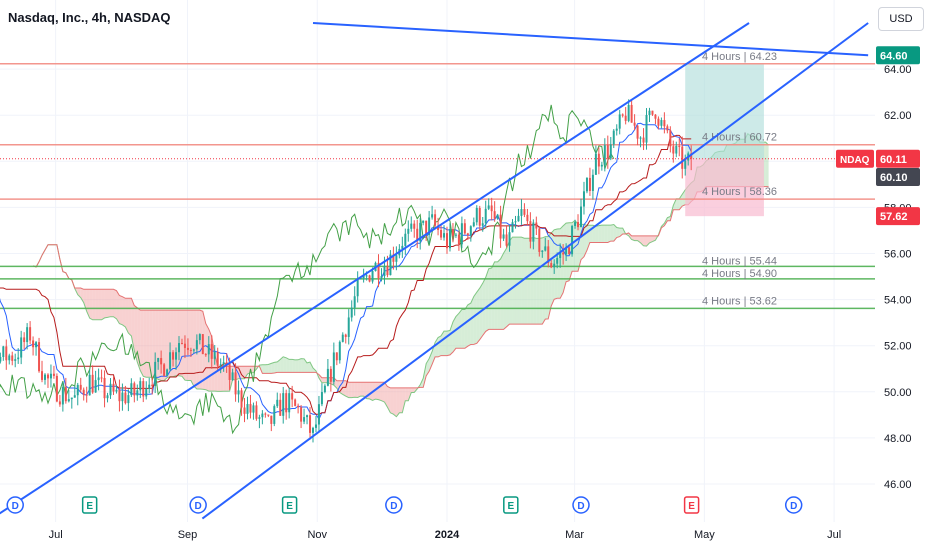 The image size is (932, 550). I want to click on price-tick-label: 46.00, so click(898, 485).